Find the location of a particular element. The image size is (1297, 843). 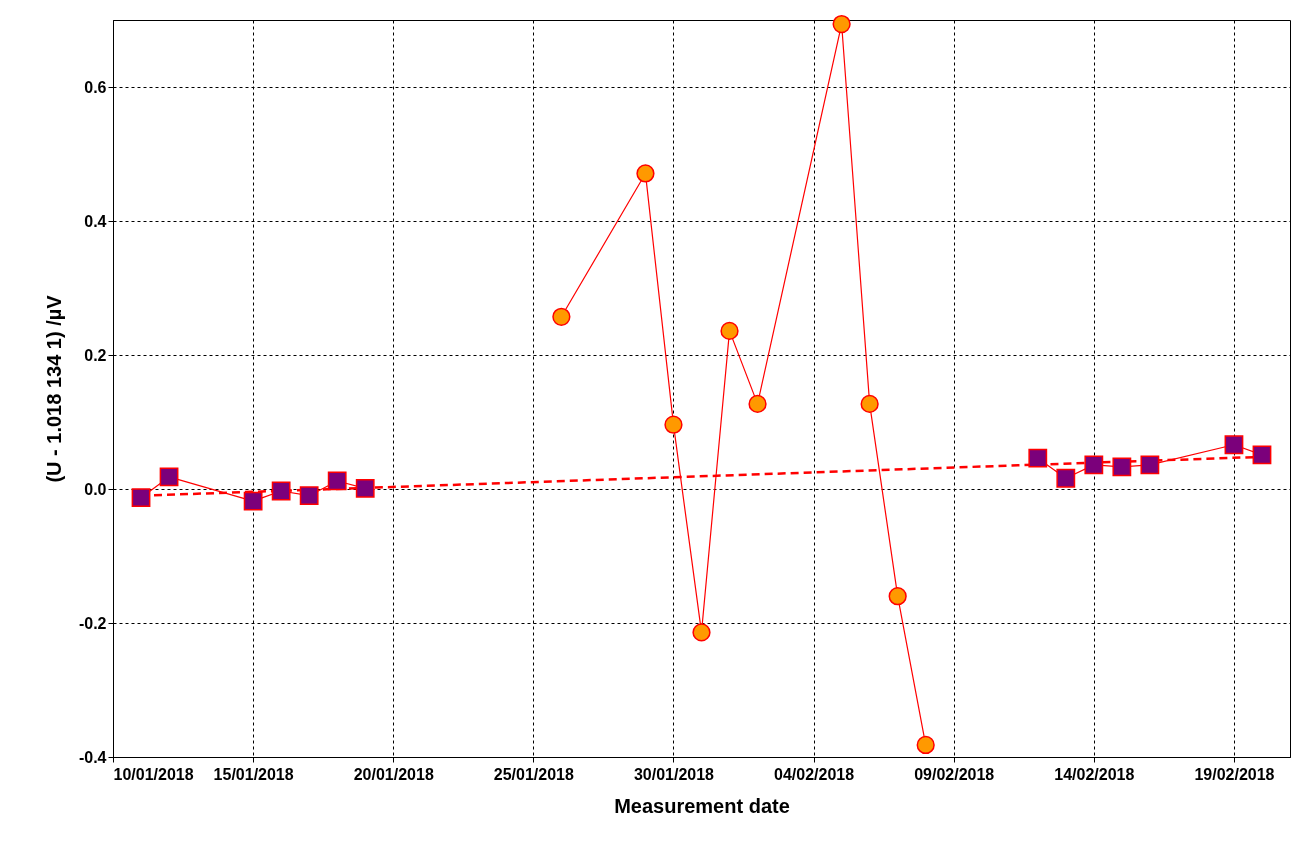

y-tick-label: 0.0 is located at coordinates (95, 489).